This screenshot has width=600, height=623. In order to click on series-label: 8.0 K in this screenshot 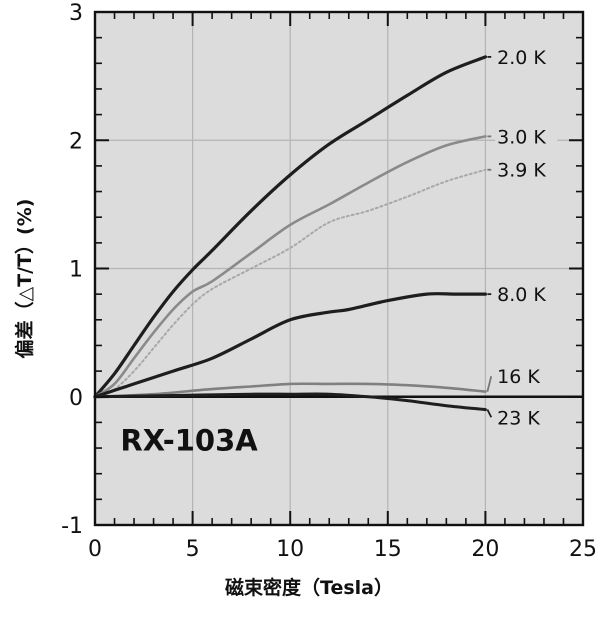, I will do `click(521, 295)`.